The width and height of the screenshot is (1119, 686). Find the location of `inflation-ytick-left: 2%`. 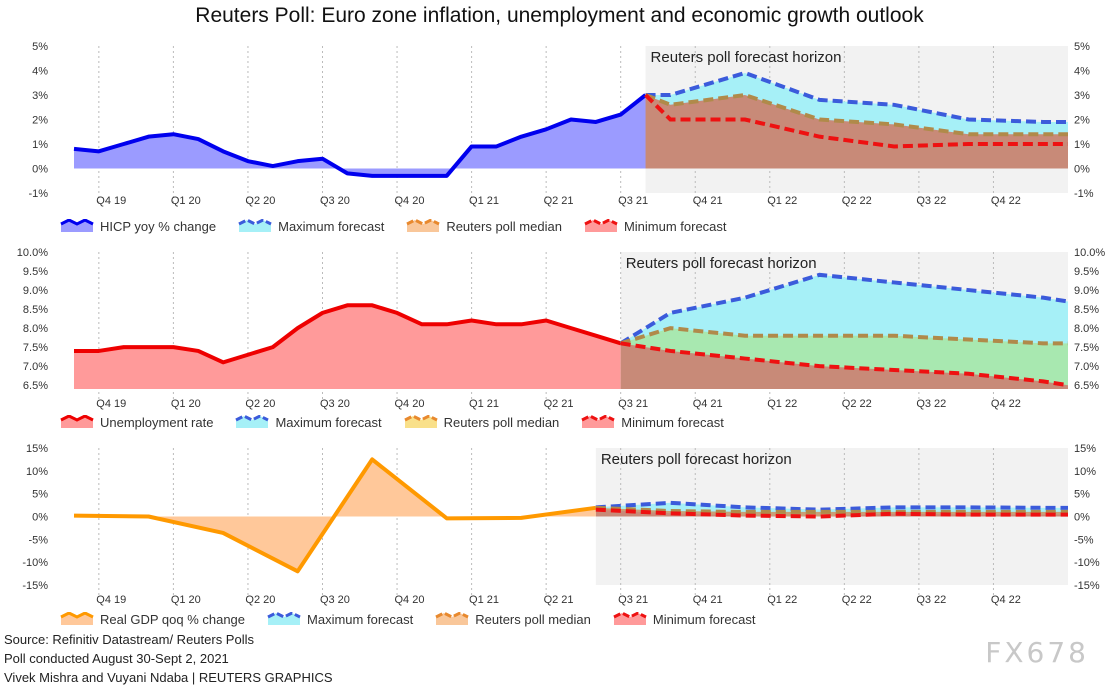

inflation-ytick-left: 2% is located at coordinates (40, 121).